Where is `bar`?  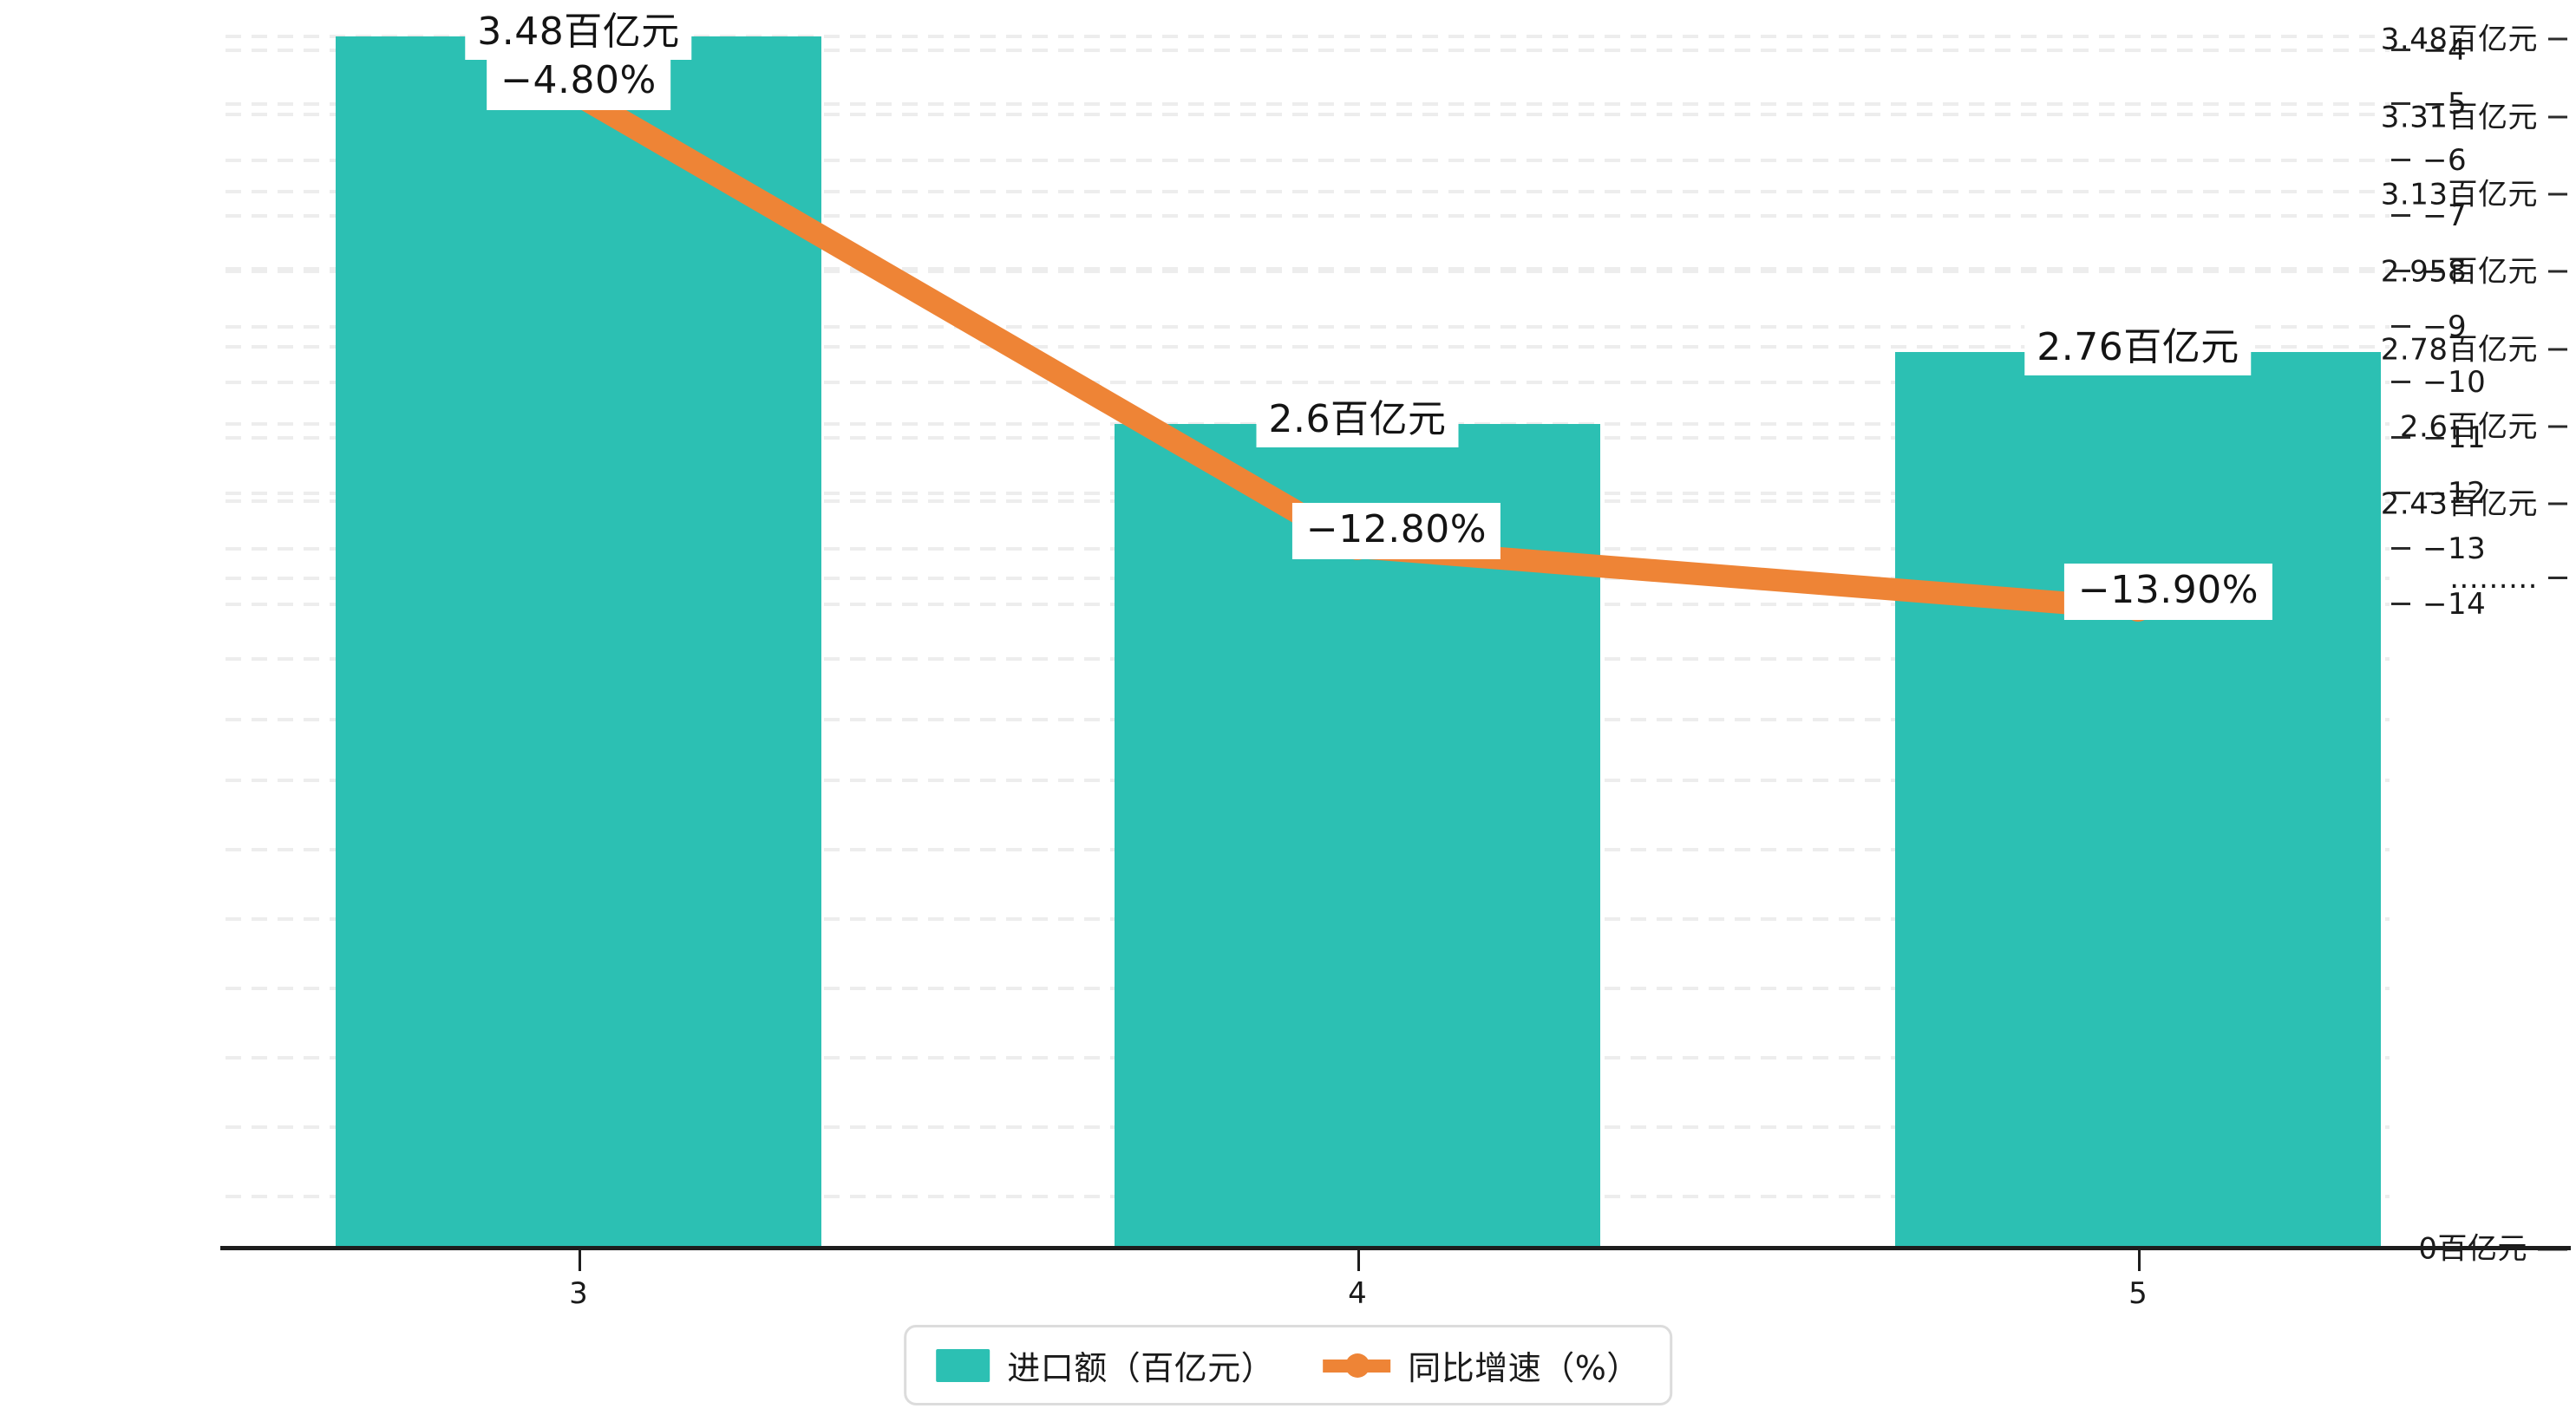
bar is located at coordinates (2138, 799).